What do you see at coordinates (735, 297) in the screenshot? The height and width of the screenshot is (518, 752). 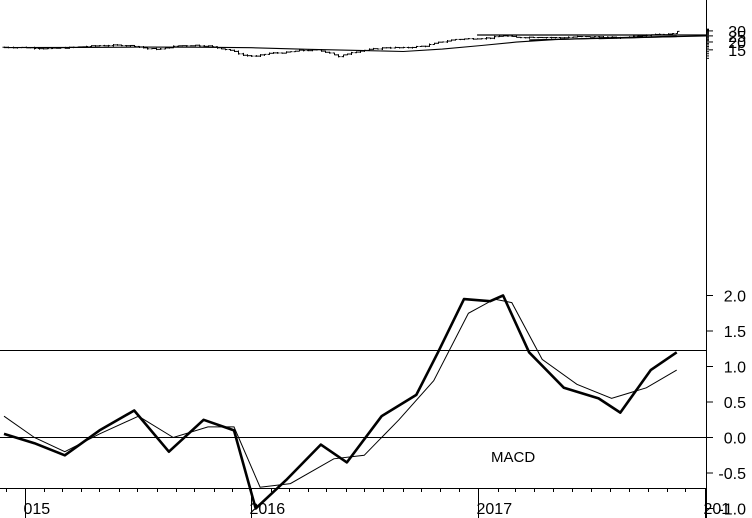 I see `macd-y-tick-label: 2.0` at bounding box center [735, 297].